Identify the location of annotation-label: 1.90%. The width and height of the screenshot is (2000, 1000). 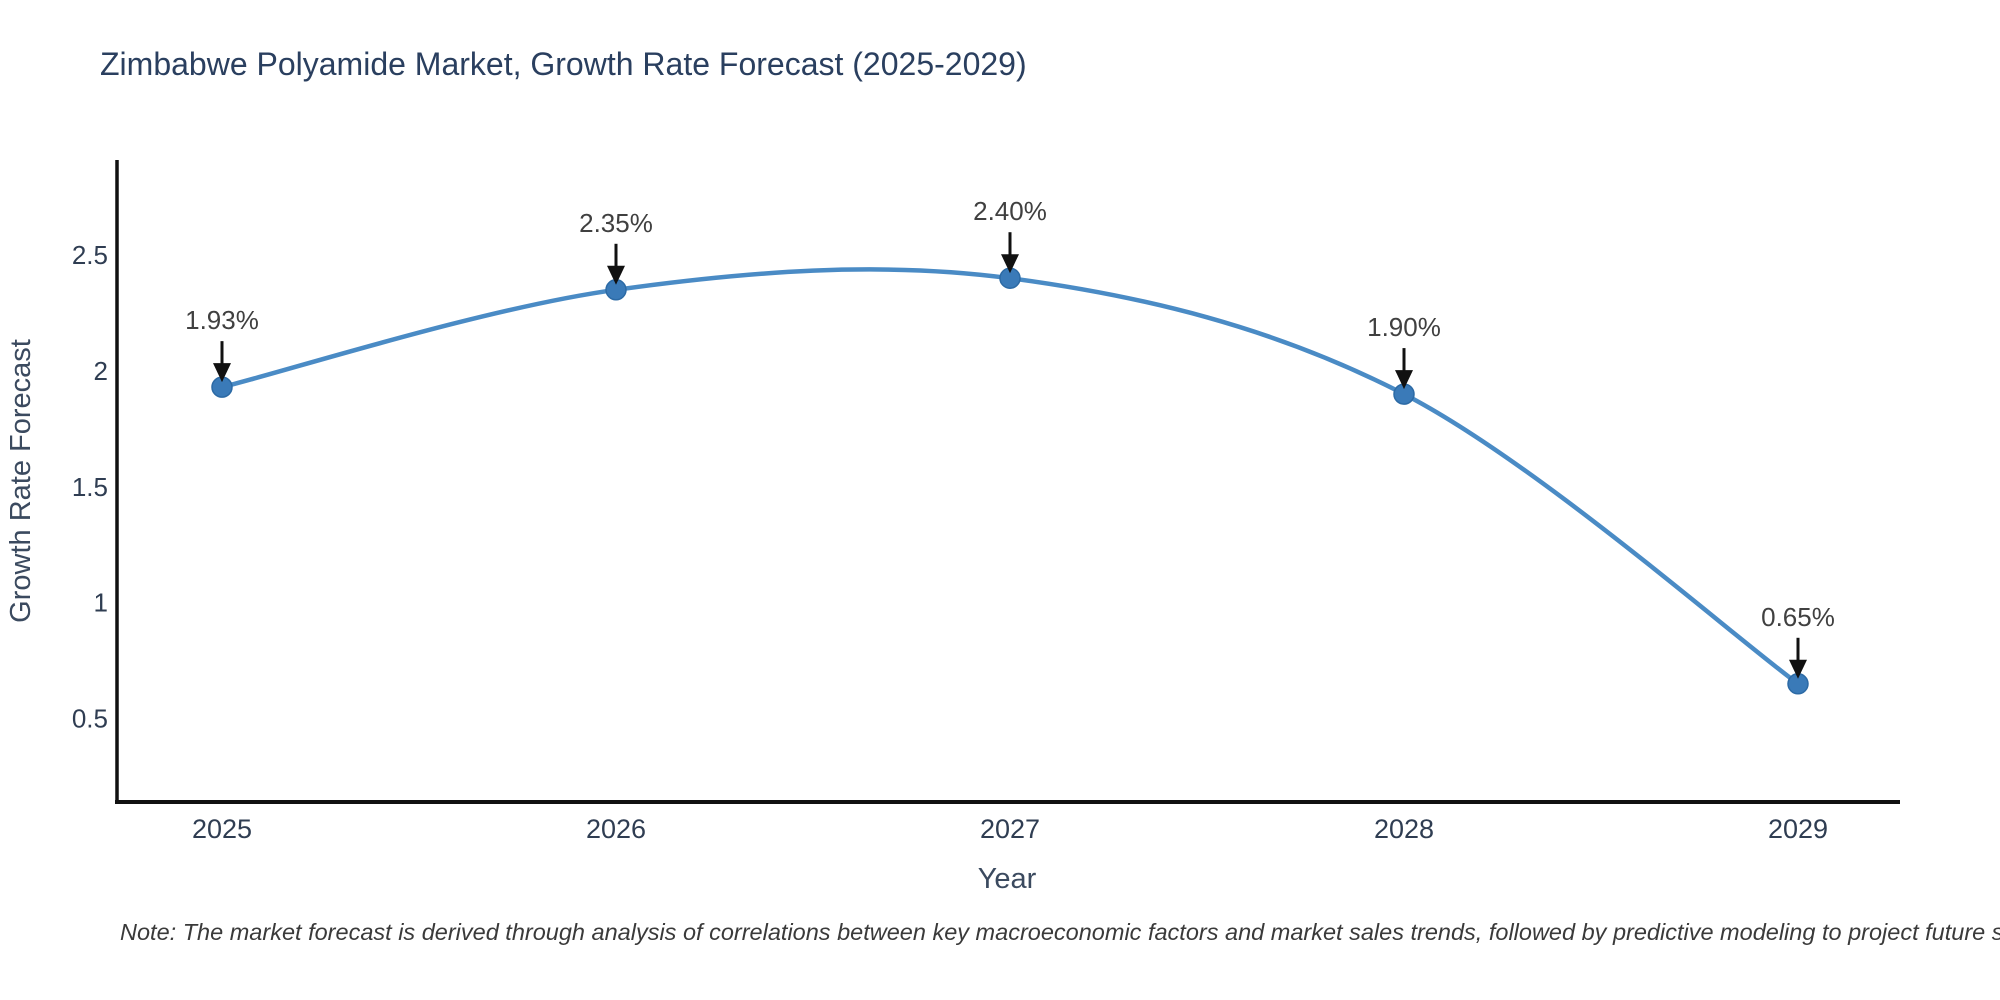
(1404, 327).